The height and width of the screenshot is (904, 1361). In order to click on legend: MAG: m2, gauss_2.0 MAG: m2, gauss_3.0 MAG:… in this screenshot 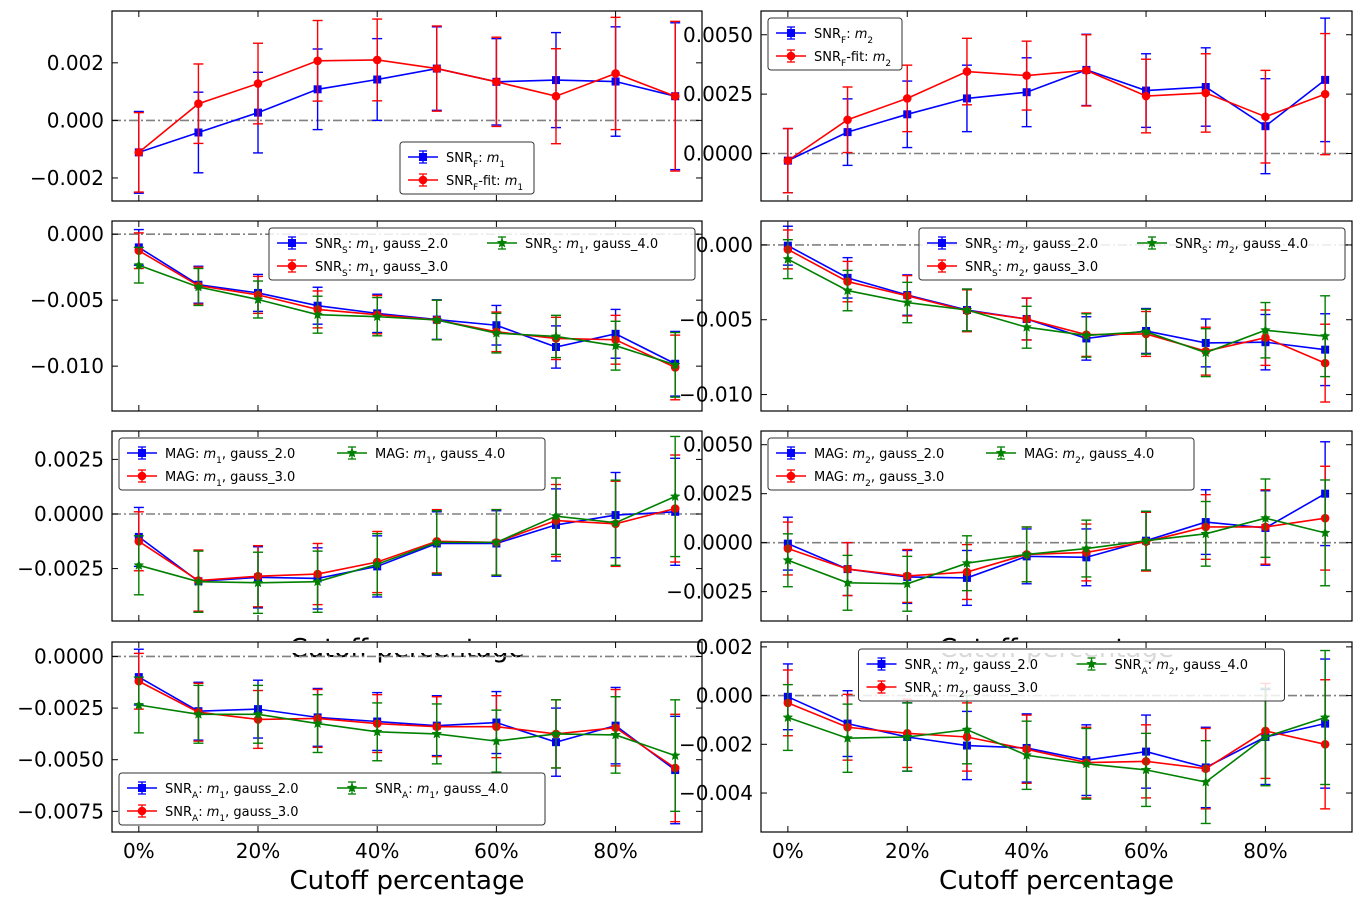, I will do `click(981, 464)`.